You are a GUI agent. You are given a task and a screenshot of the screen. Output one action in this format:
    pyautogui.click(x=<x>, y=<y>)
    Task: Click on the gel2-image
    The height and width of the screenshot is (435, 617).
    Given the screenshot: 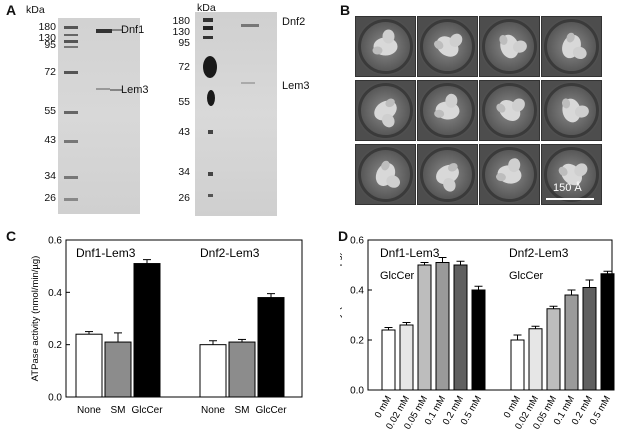 What is the action you would take?
    pyautogui.click(x=236, y=114)
    